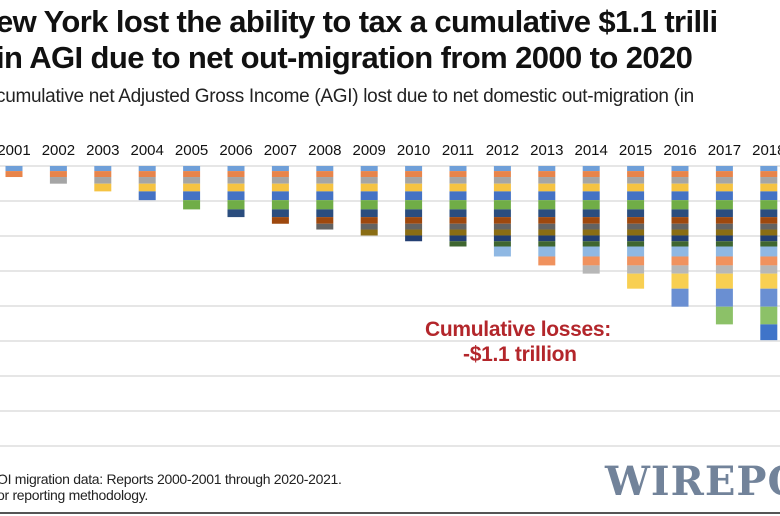  I want to click on x-tick-label: 2018, so click(766, 150).